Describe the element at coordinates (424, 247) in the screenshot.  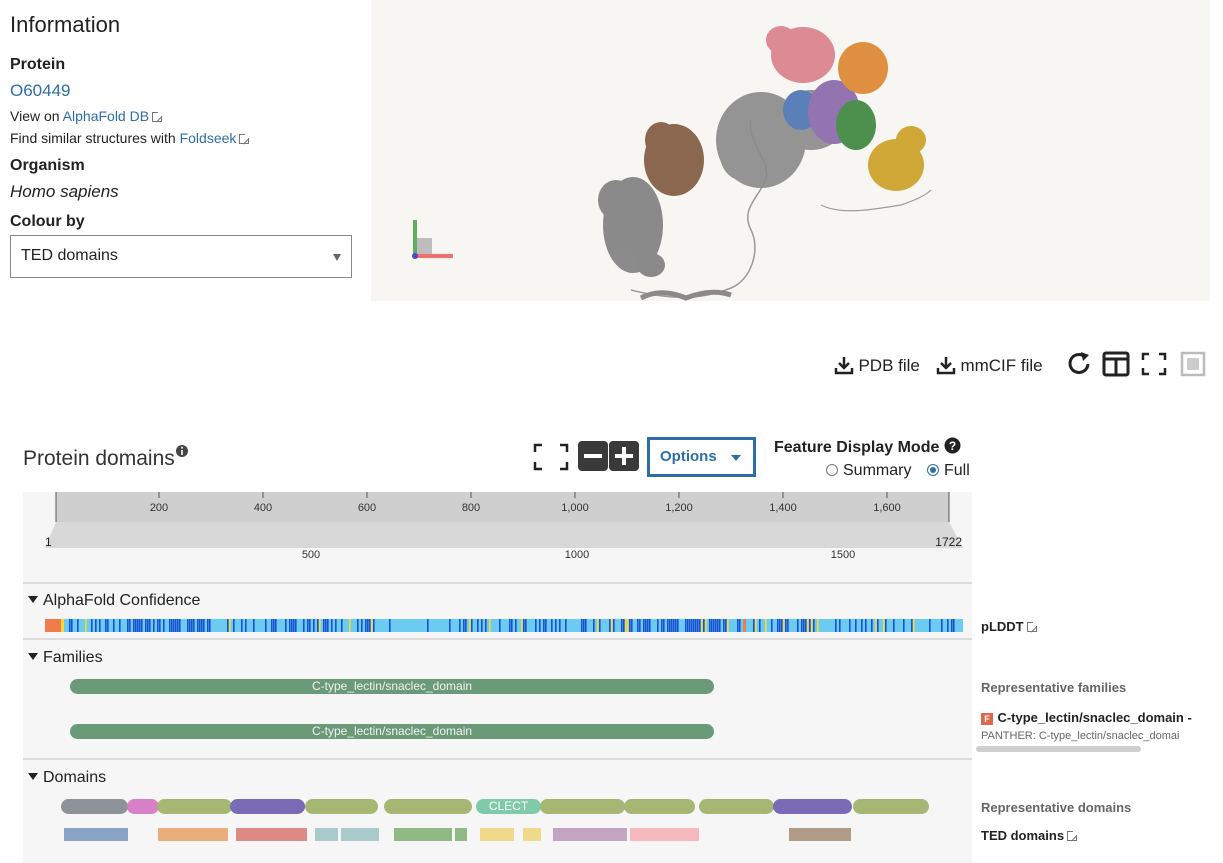
I see `axis-cube` at that location.